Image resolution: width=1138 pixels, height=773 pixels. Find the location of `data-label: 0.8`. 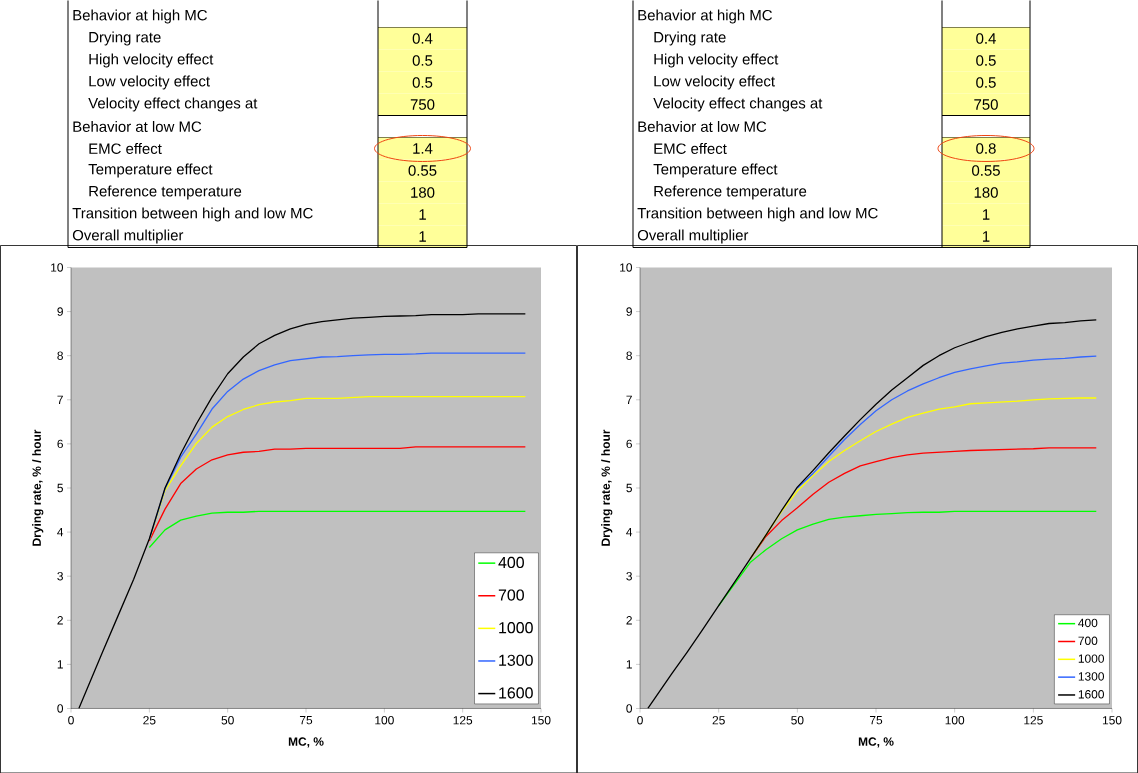

data-label: 0.8 is located at coordinates (986, 148).